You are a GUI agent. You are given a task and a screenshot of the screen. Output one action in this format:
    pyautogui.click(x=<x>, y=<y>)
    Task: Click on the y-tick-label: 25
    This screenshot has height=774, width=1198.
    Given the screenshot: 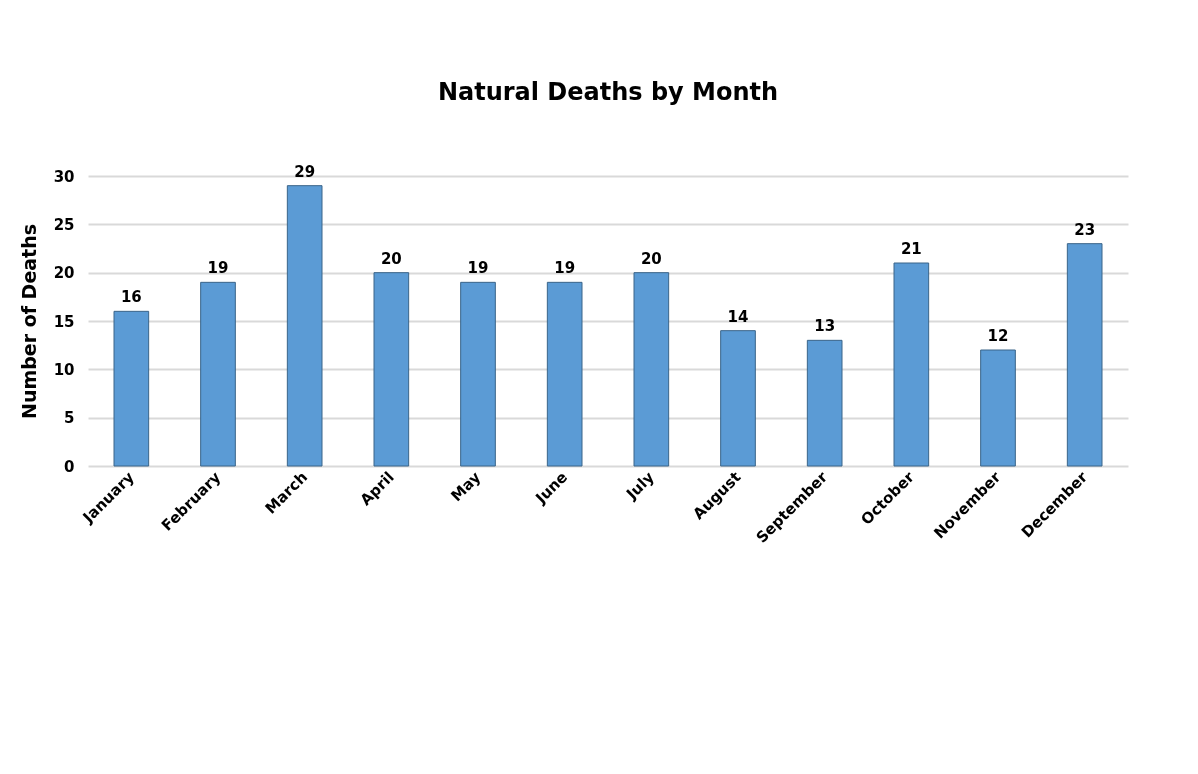 What is the action you would take?
    pyautogui.click(x=64, y=224)
    